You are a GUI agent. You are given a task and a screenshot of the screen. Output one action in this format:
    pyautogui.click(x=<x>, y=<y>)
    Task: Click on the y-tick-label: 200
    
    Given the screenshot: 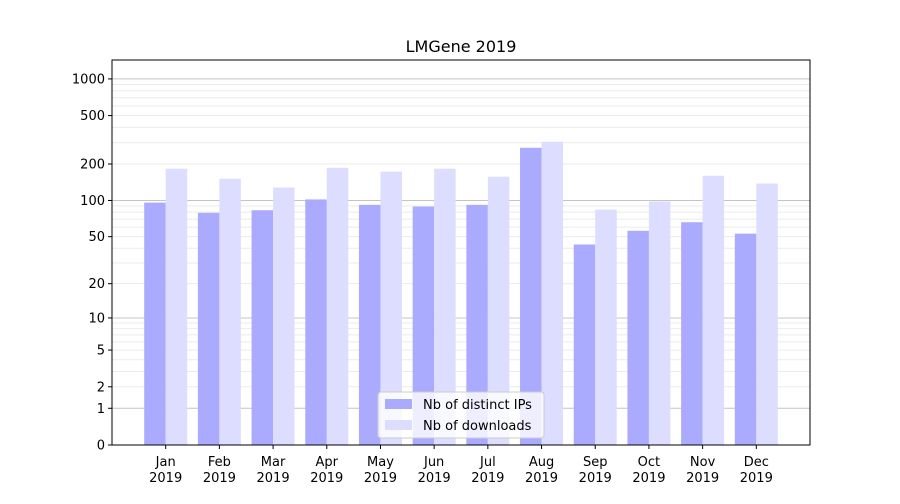 What is the action you would take?
    pyautogui.click(x=92, y=165)
    